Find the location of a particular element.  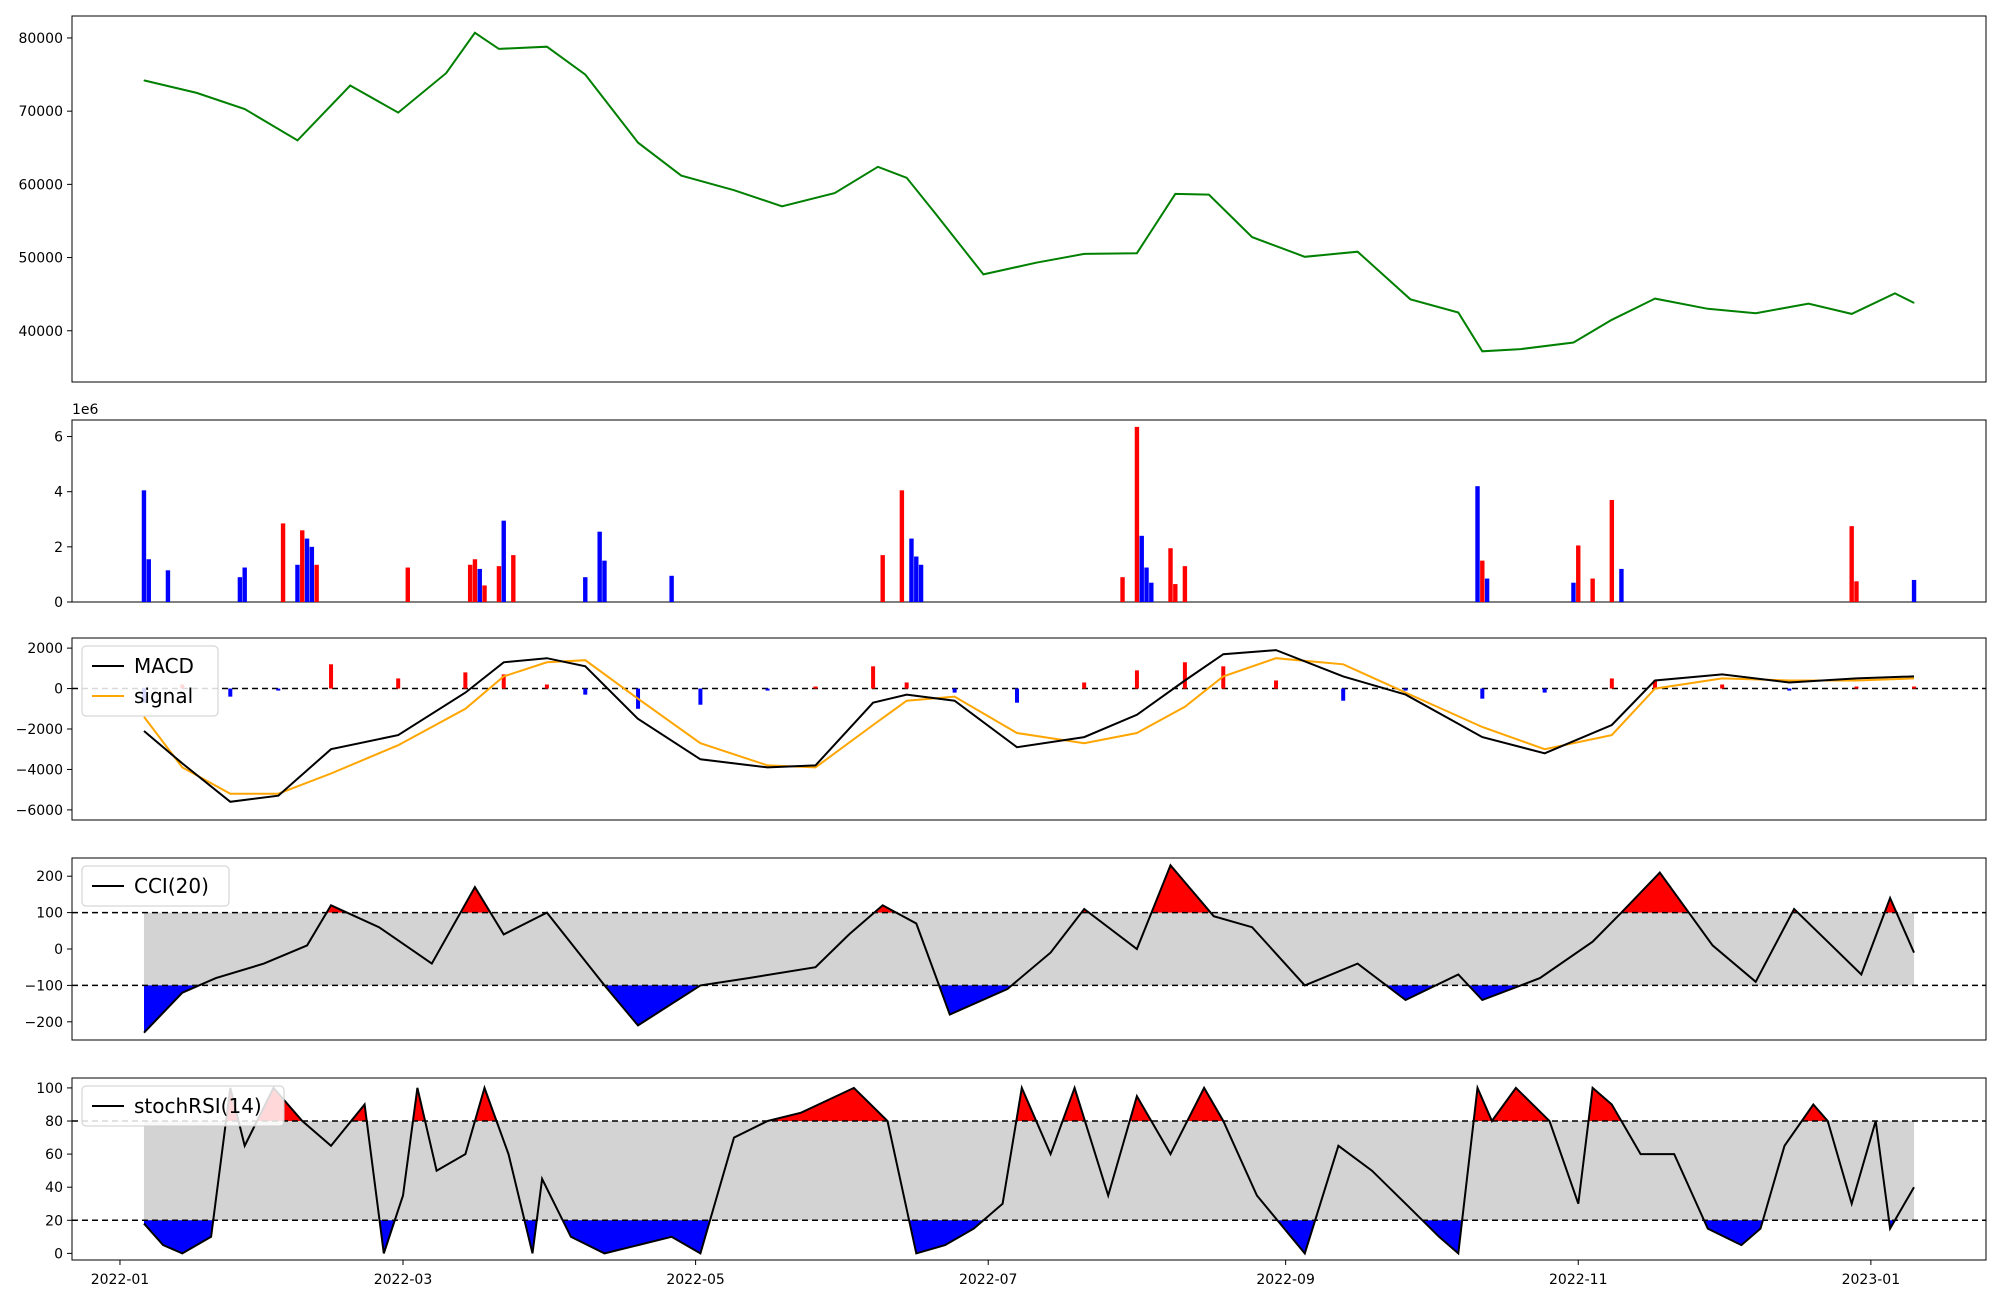

volume-ytick-label: 2 is located at coordinates (58, 548).